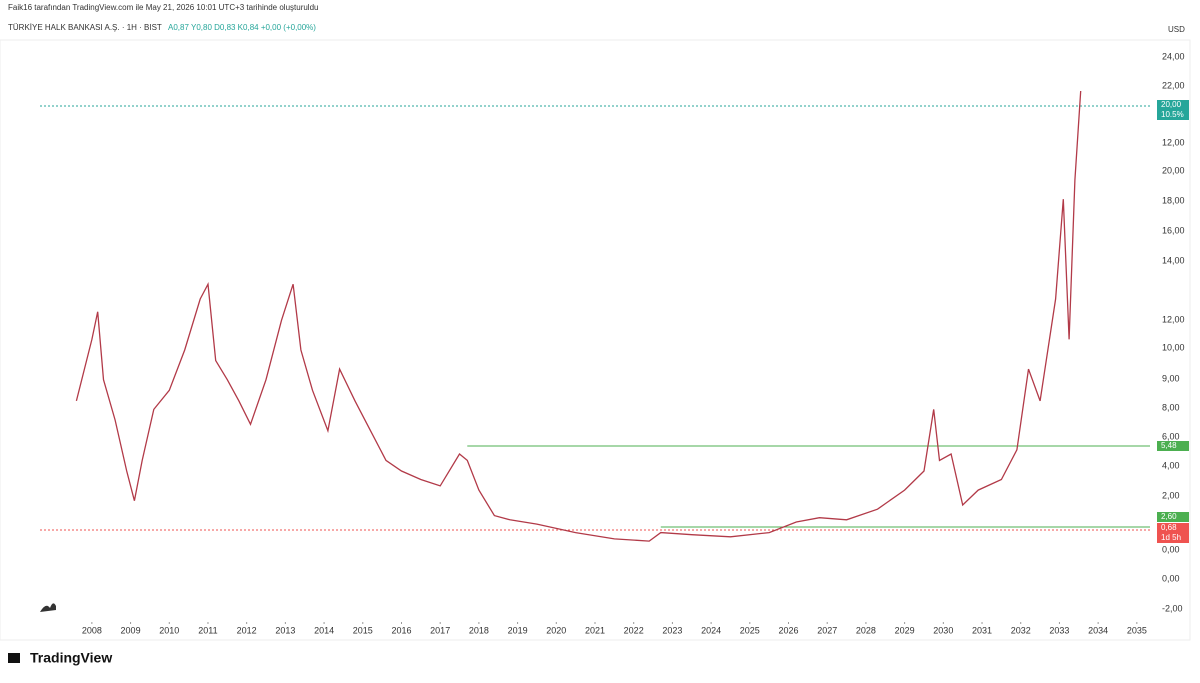 This screenshot has width=1200, height=683. I want to click on brand-icon, so click(14, 658).